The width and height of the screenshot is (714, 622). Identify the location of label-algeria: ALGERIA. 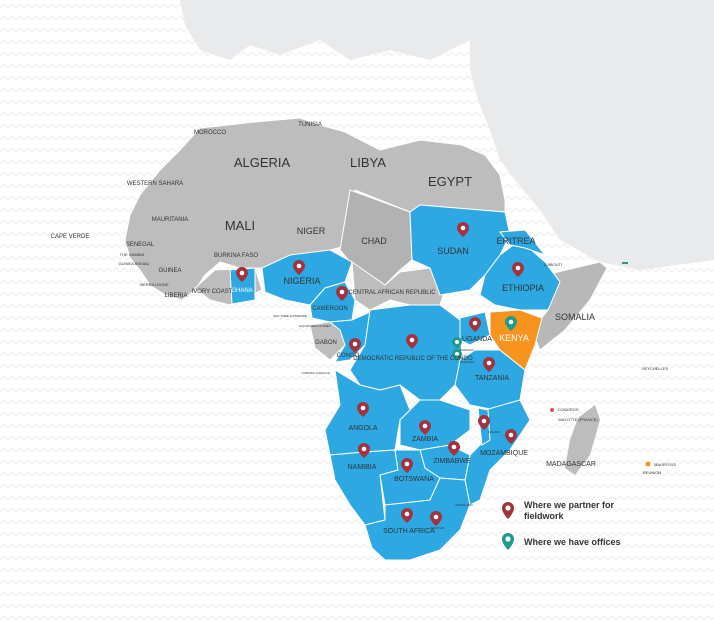
(262, 162).